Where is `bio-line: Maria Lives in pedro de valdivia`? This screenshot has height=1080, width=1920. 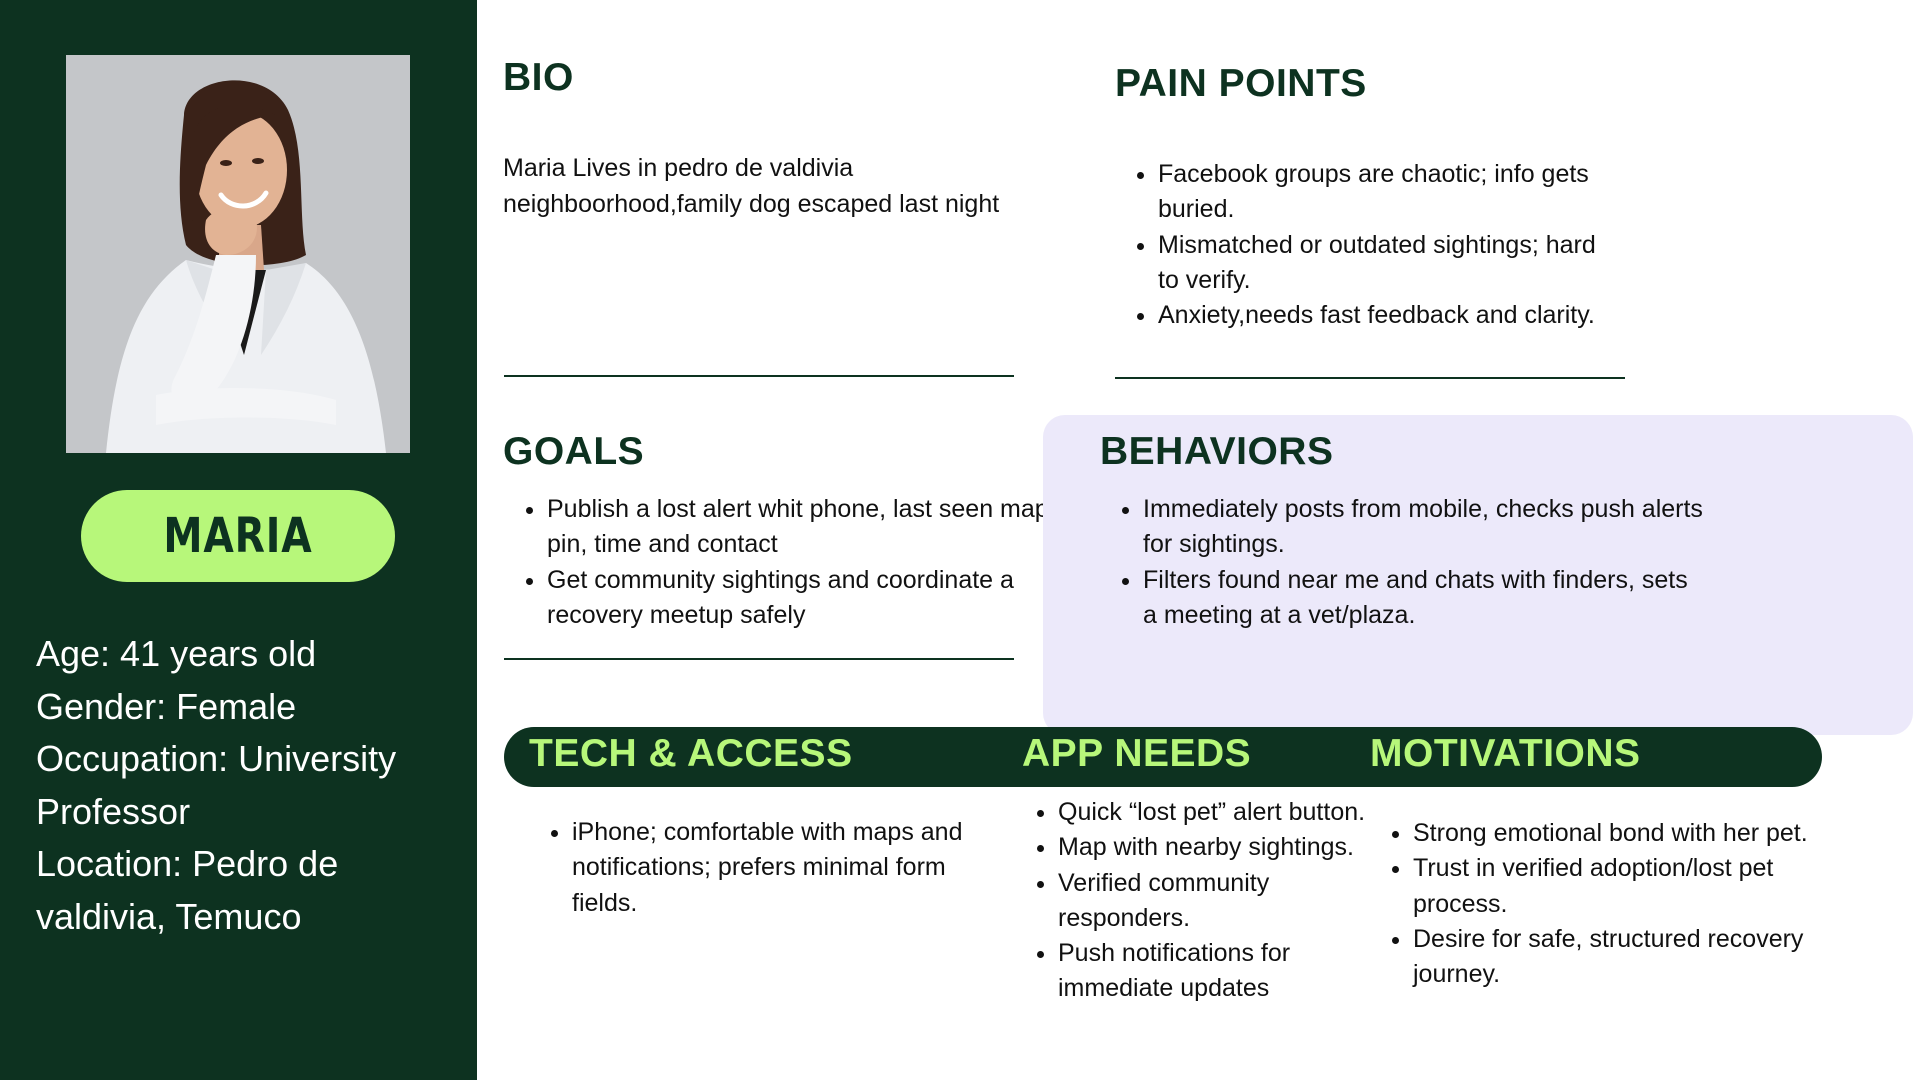 bio-line: Maria Lives in pedro de valdivia is located at coordinates (678, 168).